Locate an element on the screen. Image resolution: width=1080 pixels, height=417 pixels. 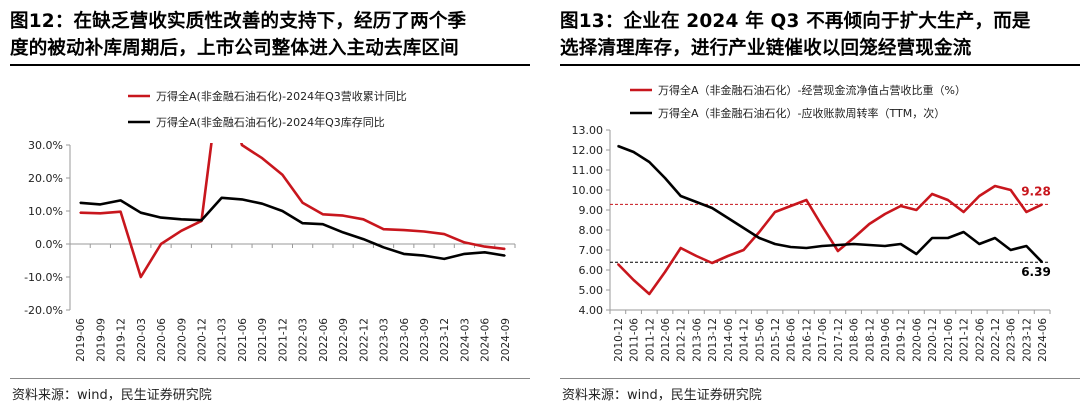
right-xtick-label: 2014-12 is located at coordinates (745, 340).